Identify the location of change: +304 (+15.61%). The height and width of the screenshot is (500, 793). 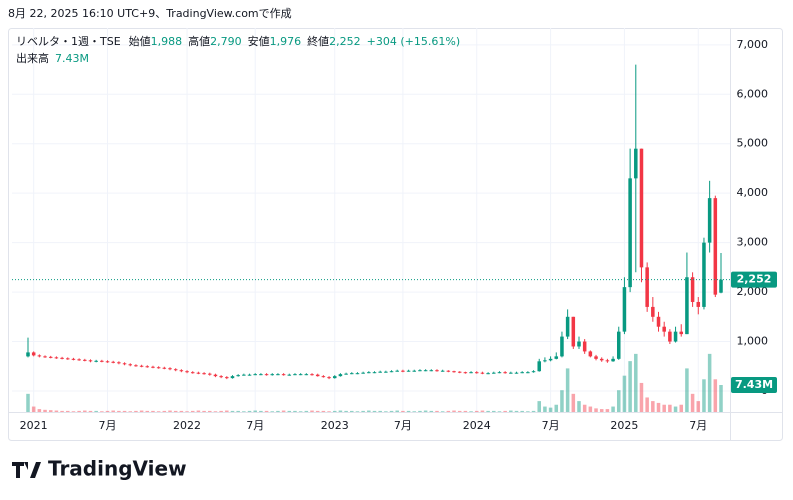
(413, 41).